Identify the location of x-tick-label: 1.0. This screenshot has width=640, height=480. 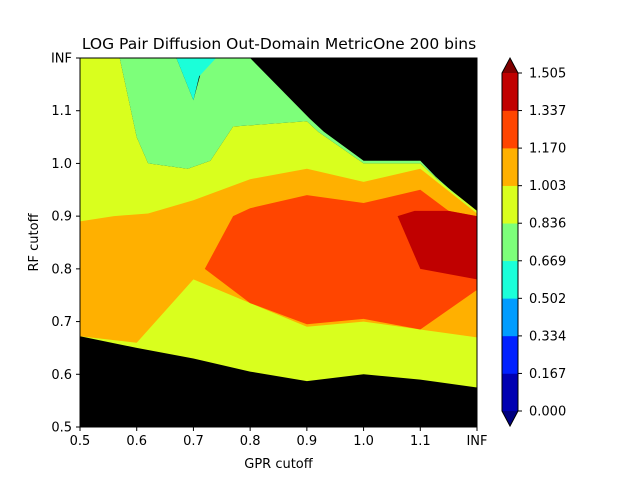
(363, 441).